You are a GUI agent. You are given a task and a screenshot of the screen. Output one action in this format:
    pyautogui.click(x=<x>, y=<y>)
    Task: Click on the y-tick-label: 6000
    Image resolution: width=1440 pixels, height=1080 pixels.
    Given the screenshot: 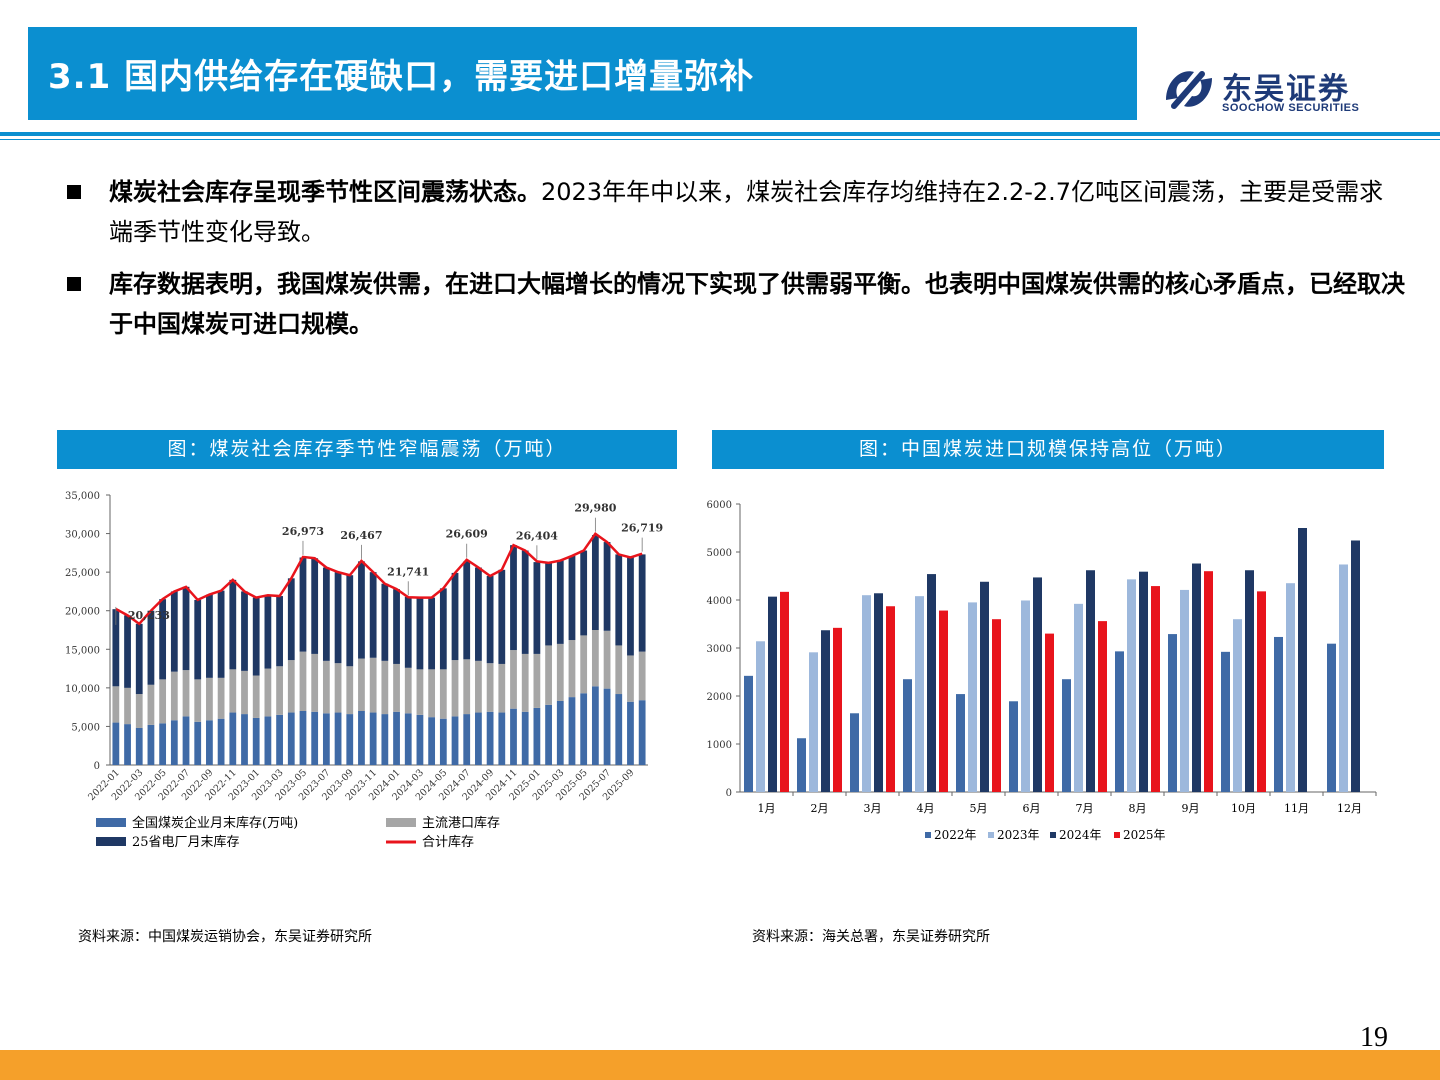 What is the action you would take?
    pyautogui.click(x=719, y=505)
    